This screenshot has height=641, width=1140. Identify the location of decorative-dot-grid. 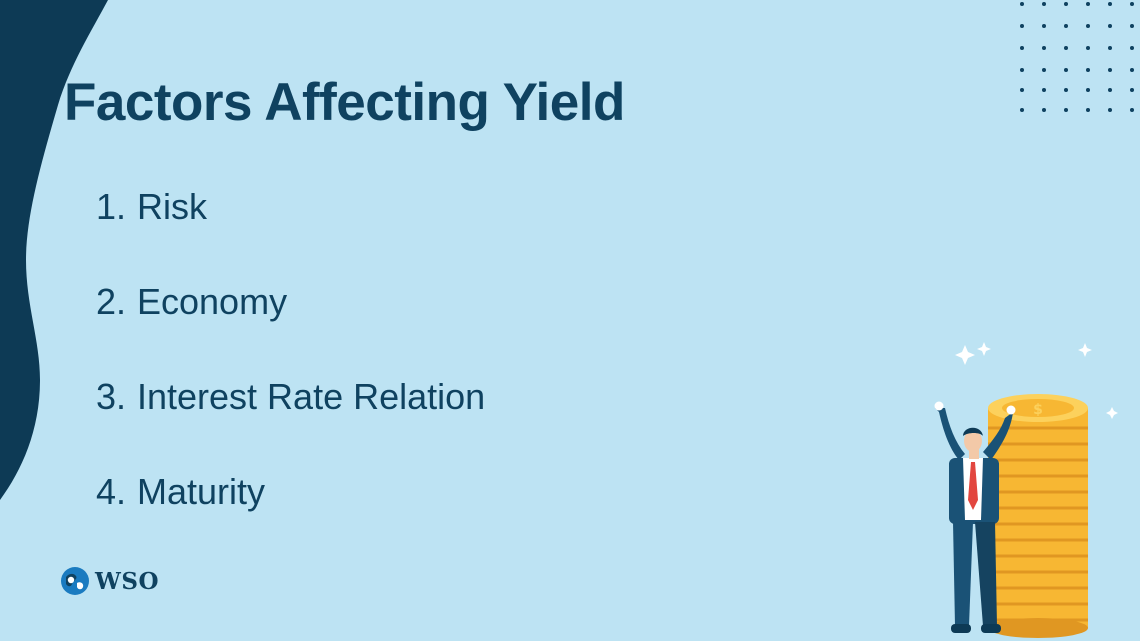
(1077, 57).